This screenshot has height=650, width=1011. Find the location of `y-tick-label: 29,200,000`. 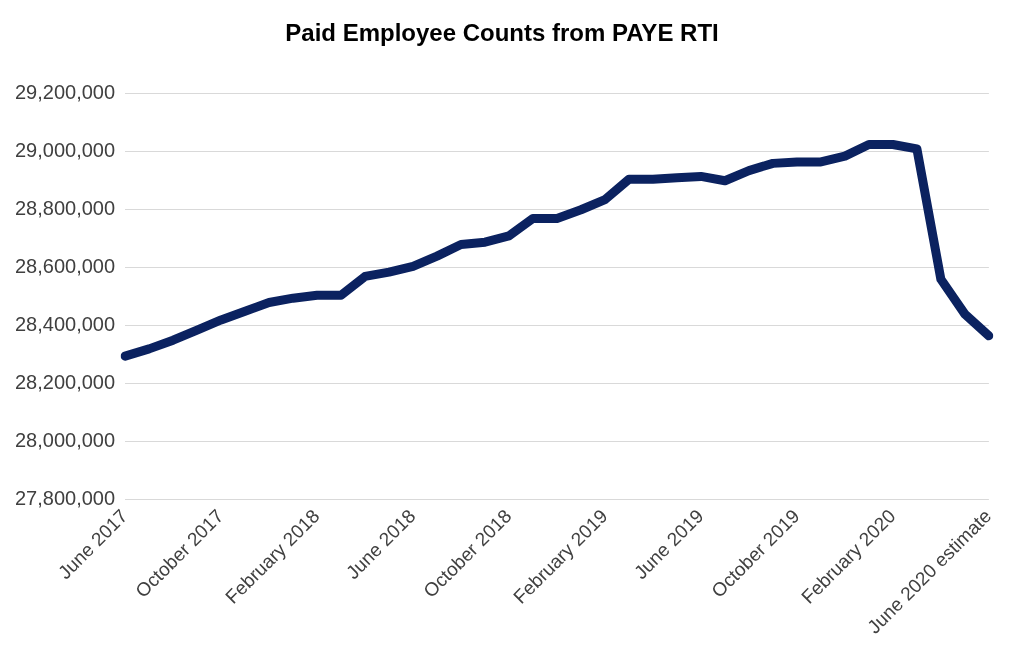

y-tick-label: 29,200,000 is located at coordinates (65, 92).